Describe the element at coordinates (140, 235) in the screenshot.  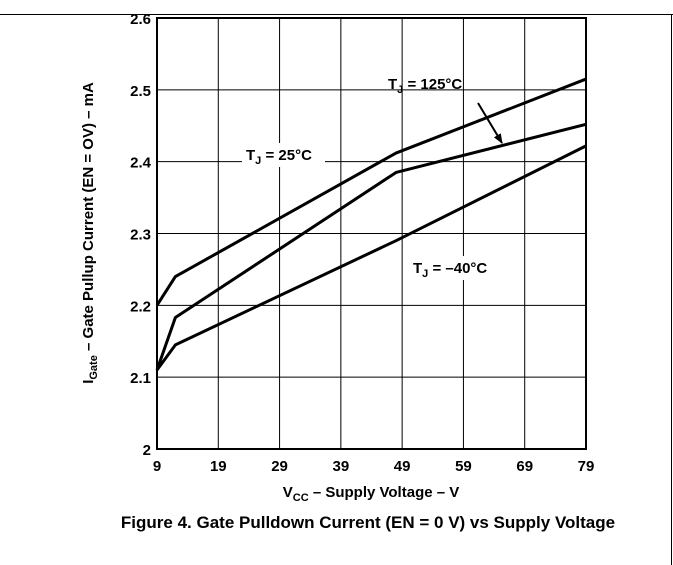
I see `y-tick-label: 2.3` at that location.